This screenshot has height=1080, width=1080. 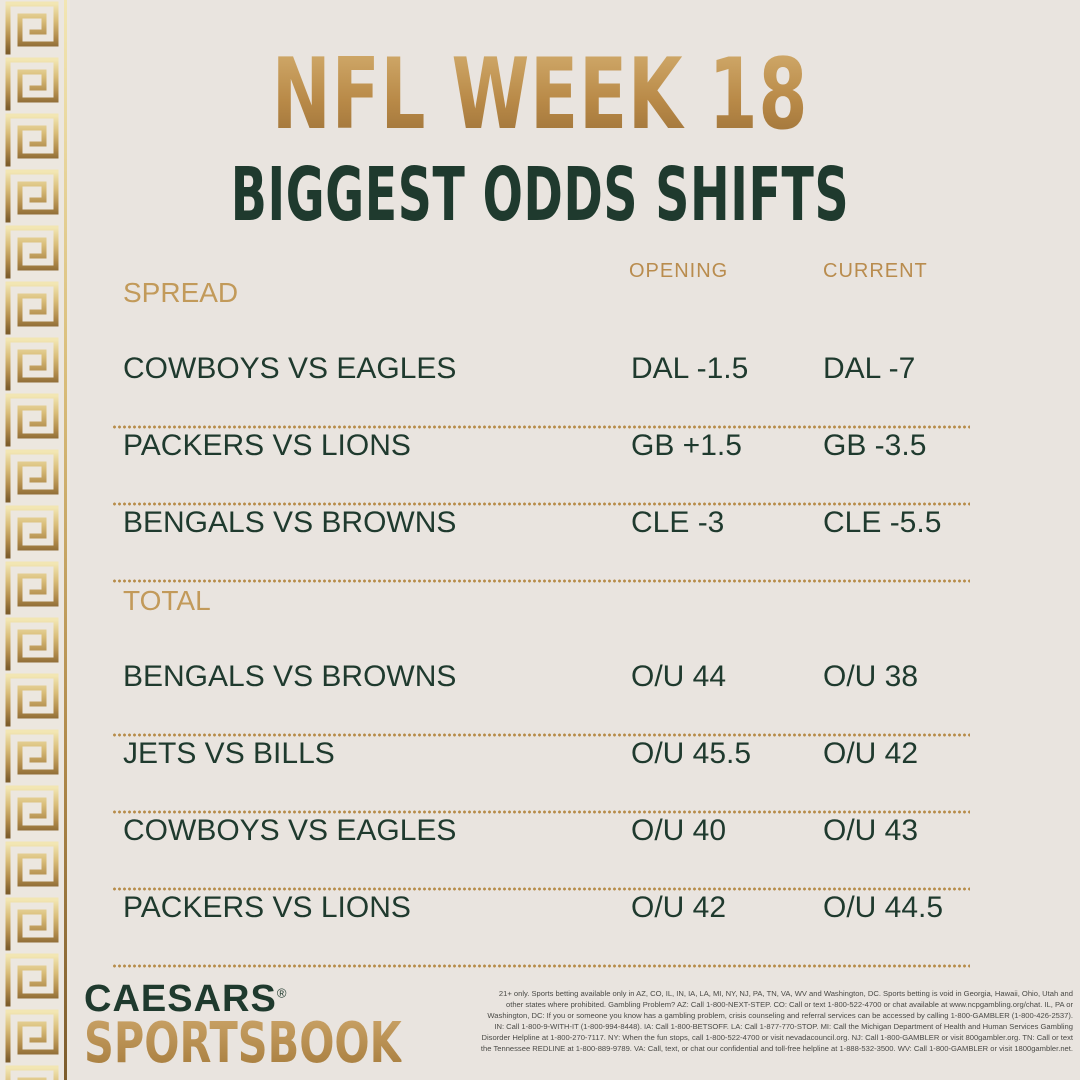 I want to click on current-value: O/U 43, so click(x=871, y=830).